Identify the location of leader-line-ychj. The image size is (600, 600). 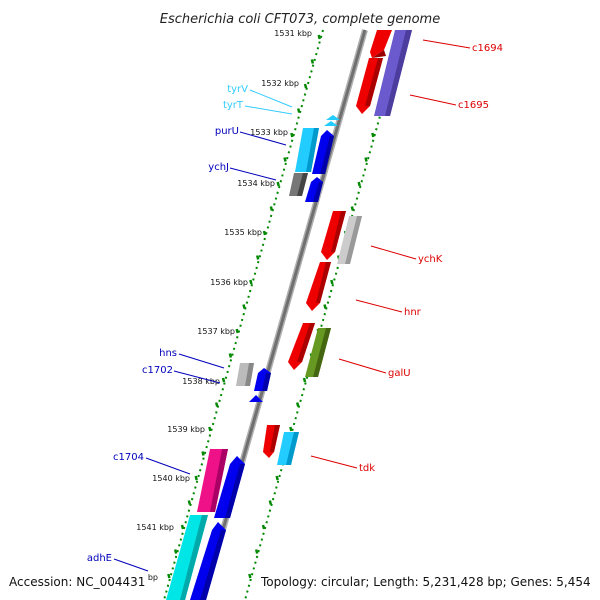
(253, 174).